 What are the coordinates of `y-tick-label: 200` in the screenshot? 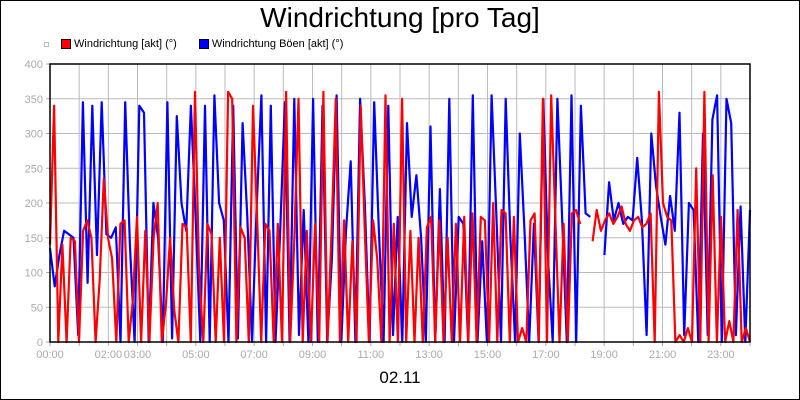 It's located at (34, 204).